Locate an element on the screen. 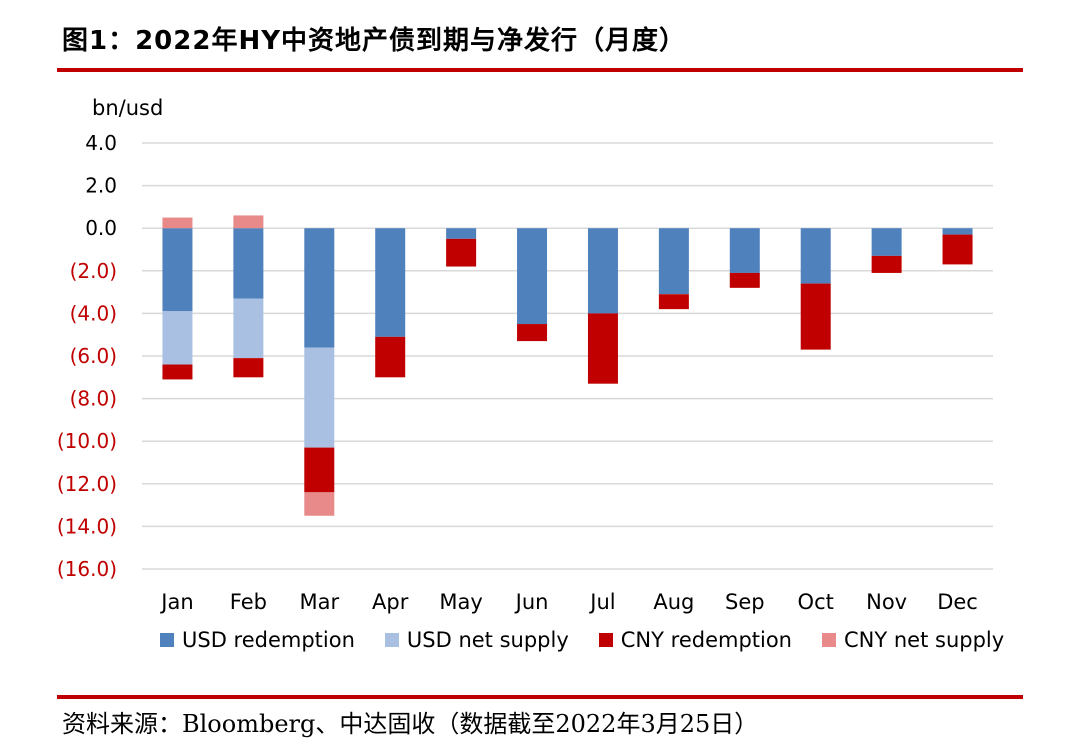 The height and width of the screenshot is (741, 1080). legend-swatch-usd-net-supply is located at coordinates (391, 640).